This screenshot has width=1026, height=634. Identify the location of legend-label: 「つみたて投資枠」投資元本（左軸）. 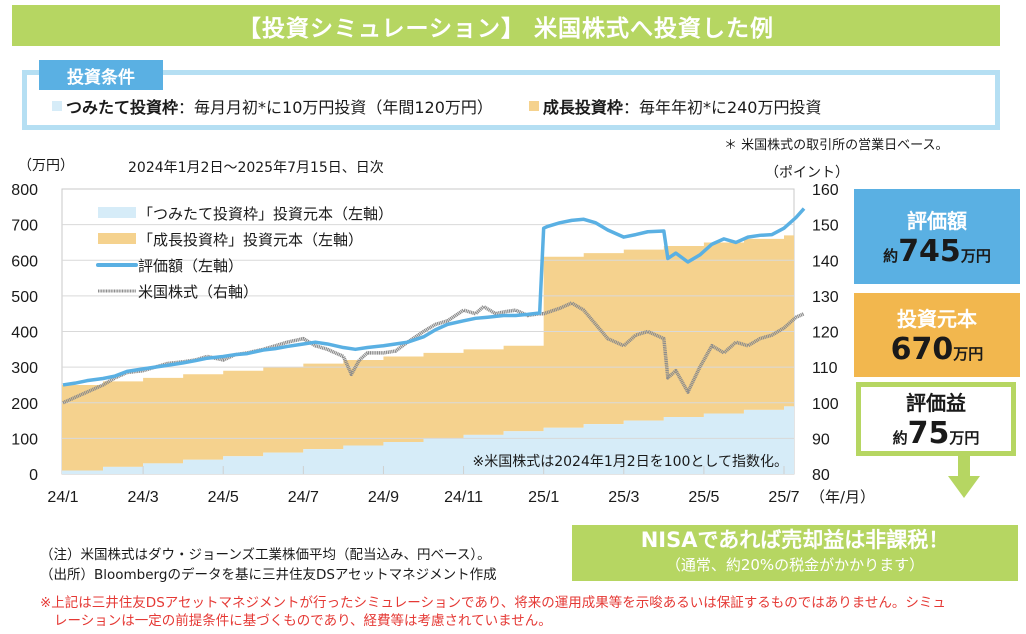
(265, 214).